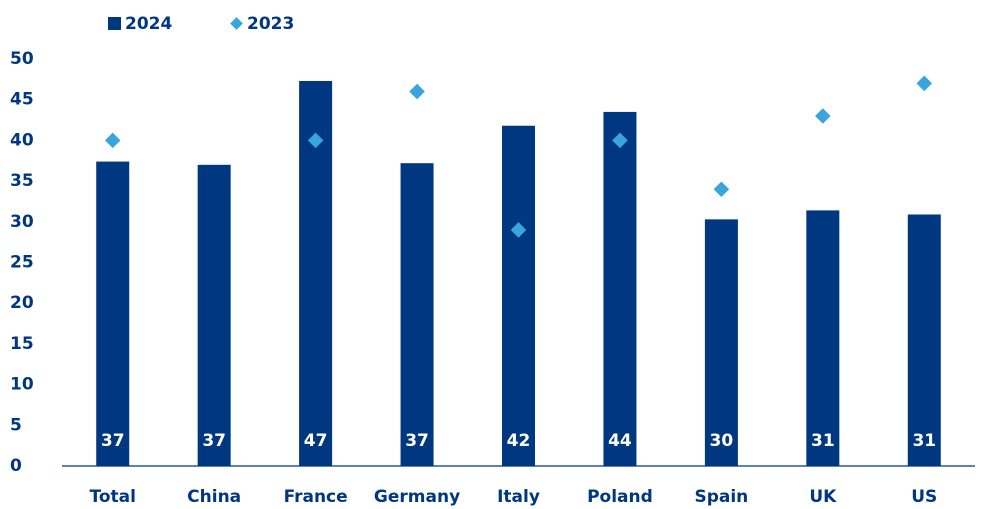 The image size is (981, 509). I want to click on y-tick-label: 15, so click(22, 344).